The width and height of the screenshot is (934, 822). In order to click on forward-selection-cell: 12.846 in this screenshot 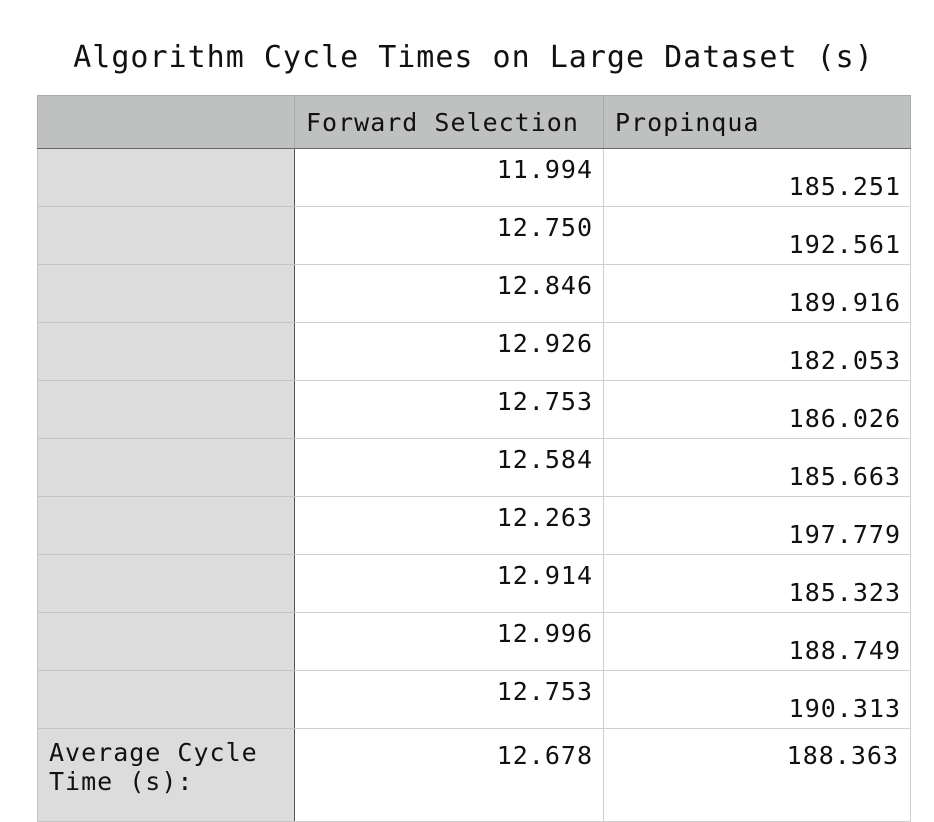, I will do `click(449, 293)`.